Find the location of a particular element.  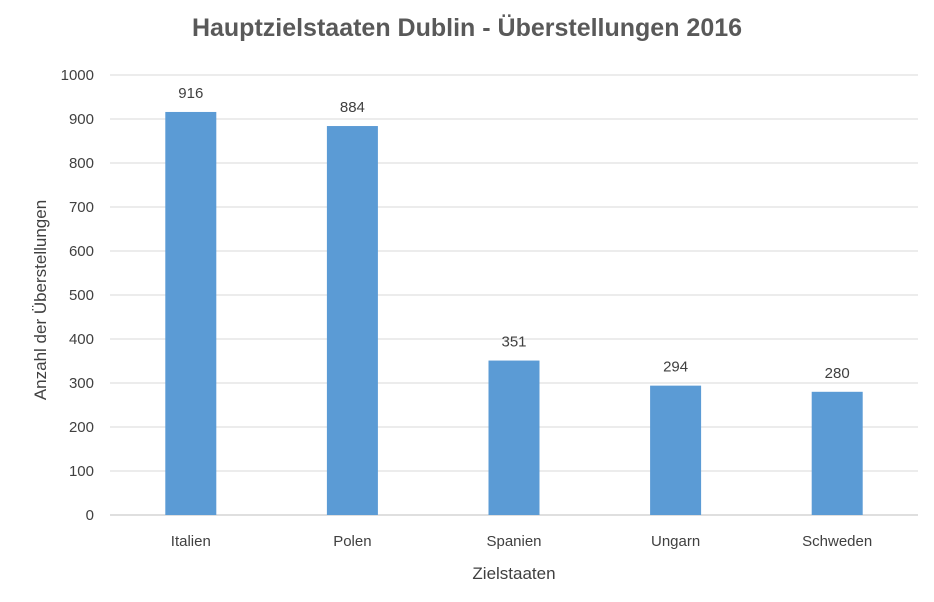

x-tick-label: Spanien is located at coordinates (513, 541).